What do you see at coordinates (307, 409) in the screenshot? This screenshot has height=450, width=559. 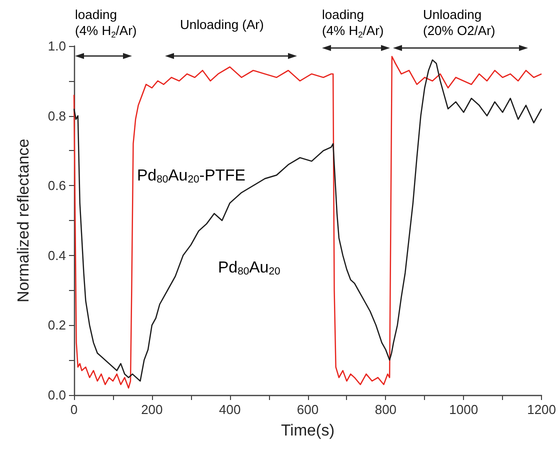 I see `x-tick-label: 600` at bounding box center [307, 409].